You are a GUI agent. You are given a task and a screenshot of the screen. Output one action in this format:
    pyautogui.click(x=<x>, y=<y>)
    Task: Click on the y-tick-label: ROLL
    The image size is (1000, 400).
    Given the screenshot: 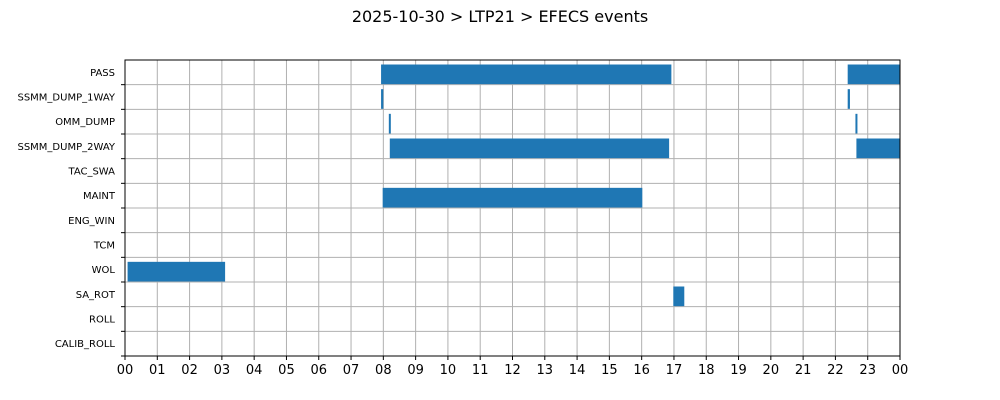 What is the action you would take?
    pyautogui.click(x=102, y=320)
    